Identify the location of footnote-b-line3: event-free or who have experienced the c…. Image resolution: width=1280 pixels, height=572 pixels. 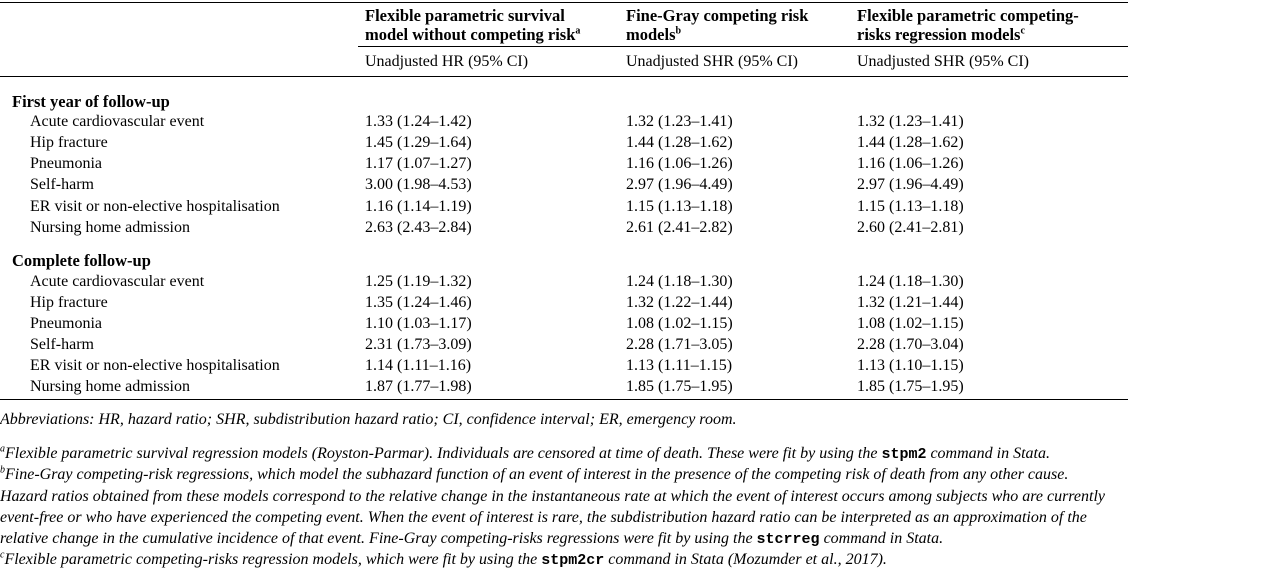
(543, 517).